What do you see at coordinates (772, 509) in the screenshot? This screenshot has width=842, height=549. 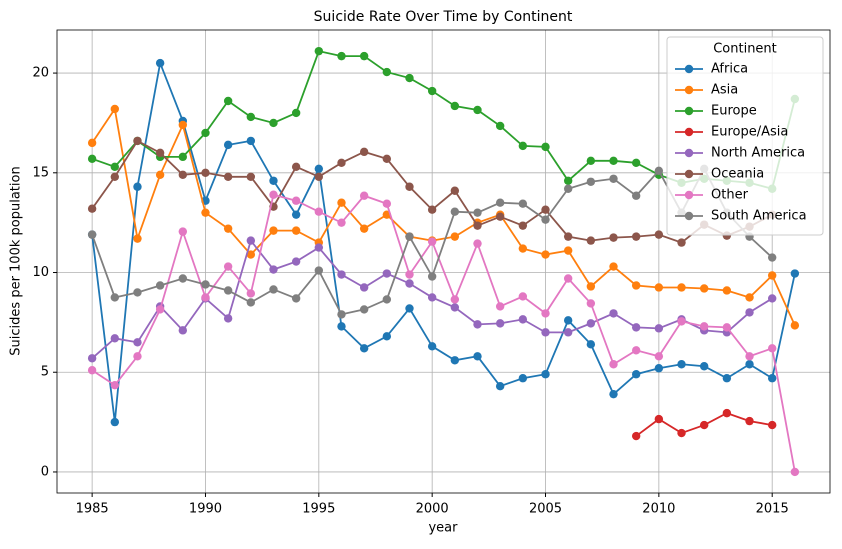 I see `x-tick-label: 2015` at bounding box center [772, 509].